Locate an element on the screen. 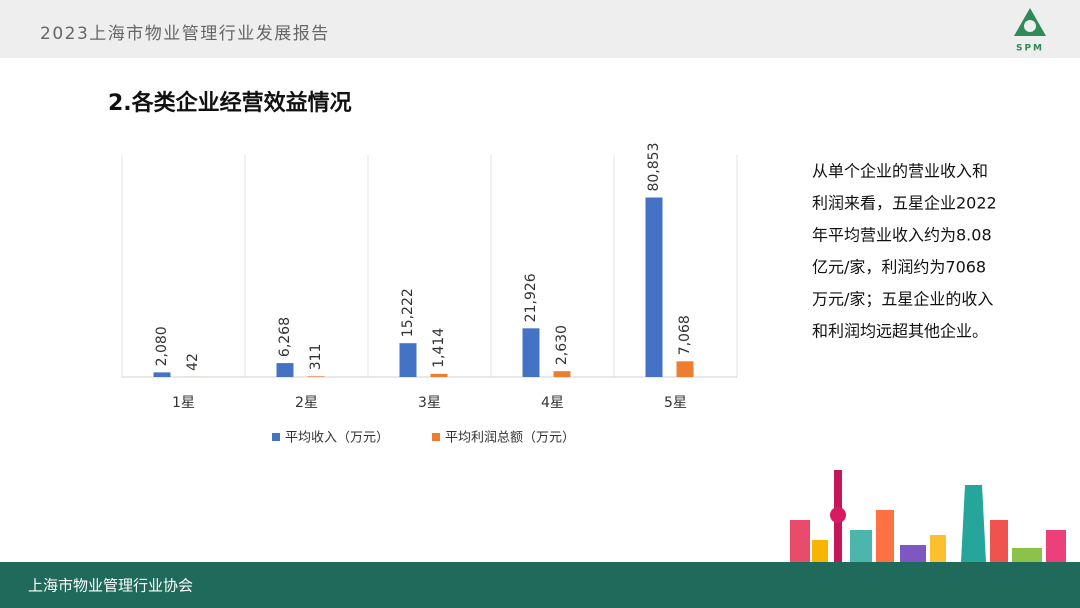 The height and width of the screenshot is (608, 1080). x-tick-label: 2星 is located at coordinates (306, 403).